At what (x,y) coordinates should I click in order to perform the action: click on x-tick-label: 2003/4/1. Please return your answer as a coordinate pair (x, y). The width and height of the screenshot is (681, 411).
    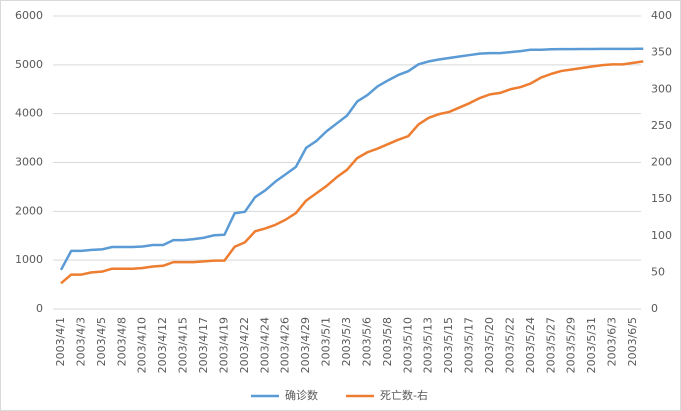
    Looking at the image, I should click on (60, 341).